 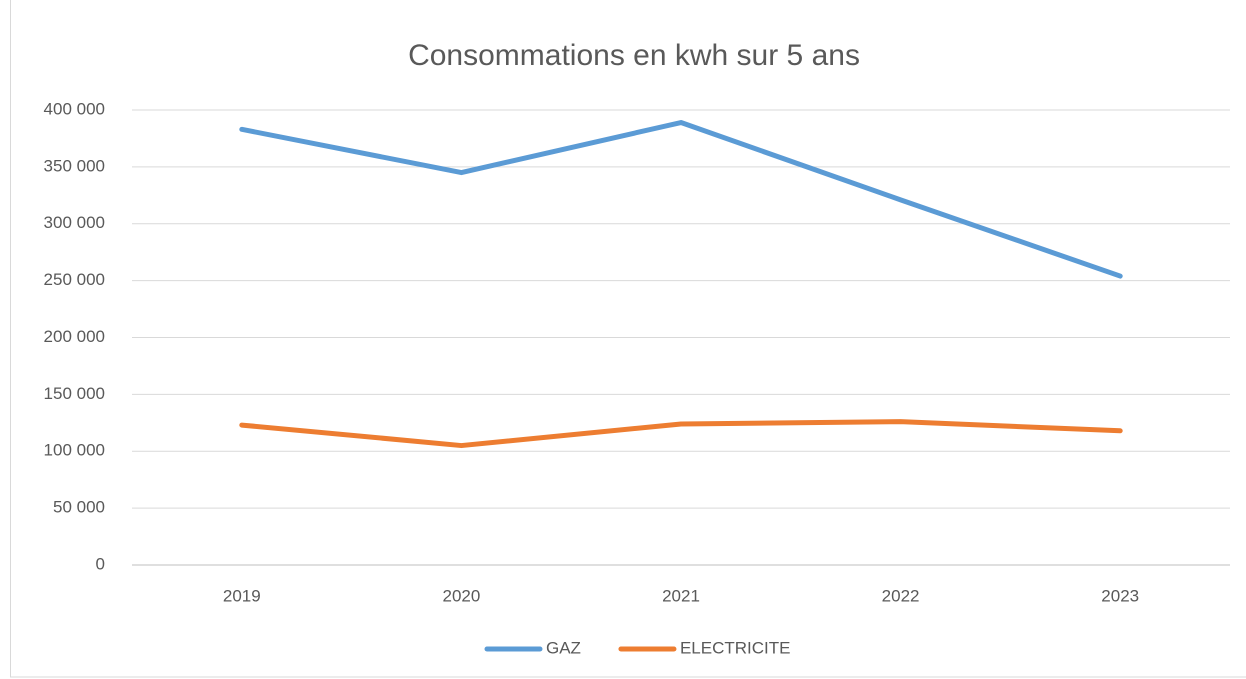 I want to click on x-tick-label: 2020, so click(x=461, y=595).